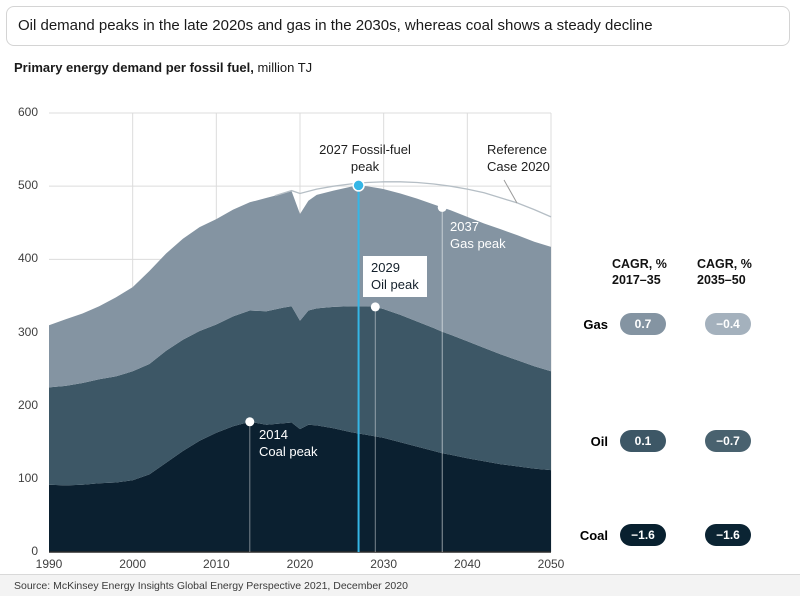 The image size is (800, 596). I want to click on cagr-header-2035-50: CAGR, % 2035–50, so click(733, 272).